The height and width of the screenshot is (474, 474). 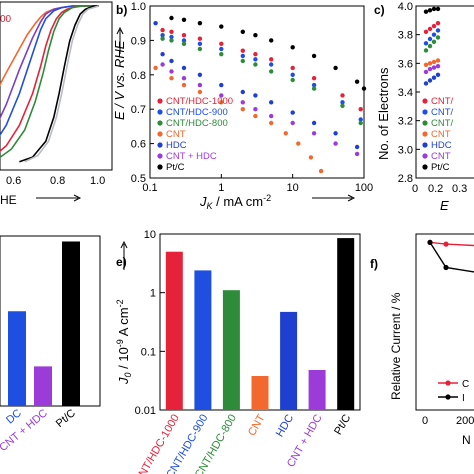 I want to click on panel-c-legend-label-6: Pt/C, so click(x=440, y=167).